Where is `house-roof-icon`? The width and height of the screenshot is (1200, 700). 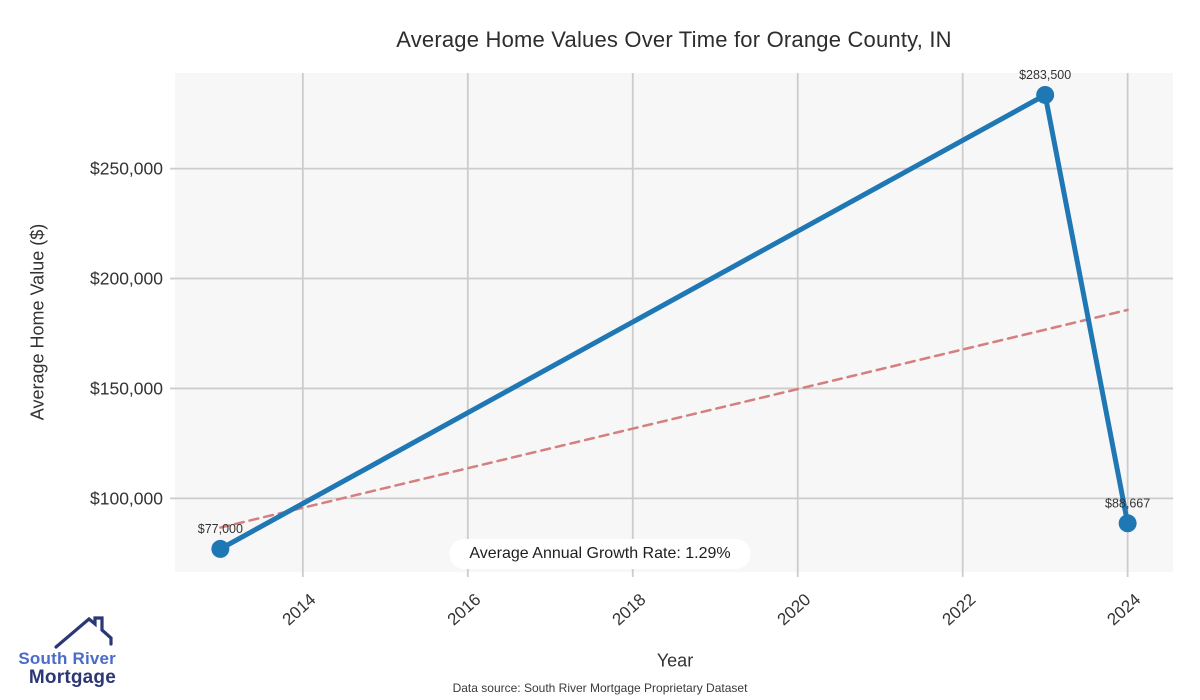
house-roof-icon is located at coordinates (83, 632).